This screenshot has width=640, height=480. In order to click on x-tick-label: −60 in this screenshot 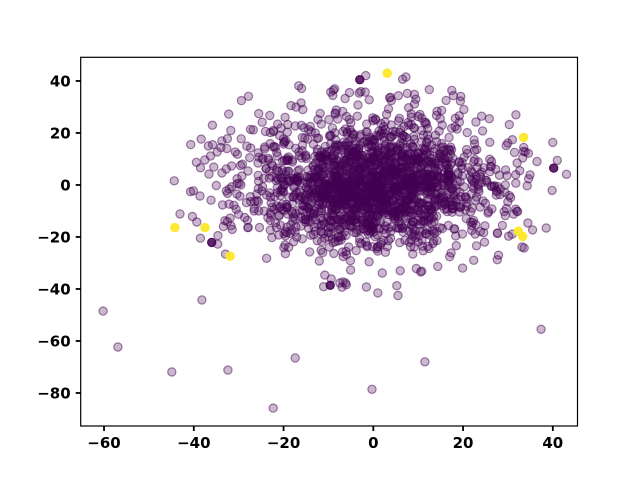, I will do `click(103, 443)`.